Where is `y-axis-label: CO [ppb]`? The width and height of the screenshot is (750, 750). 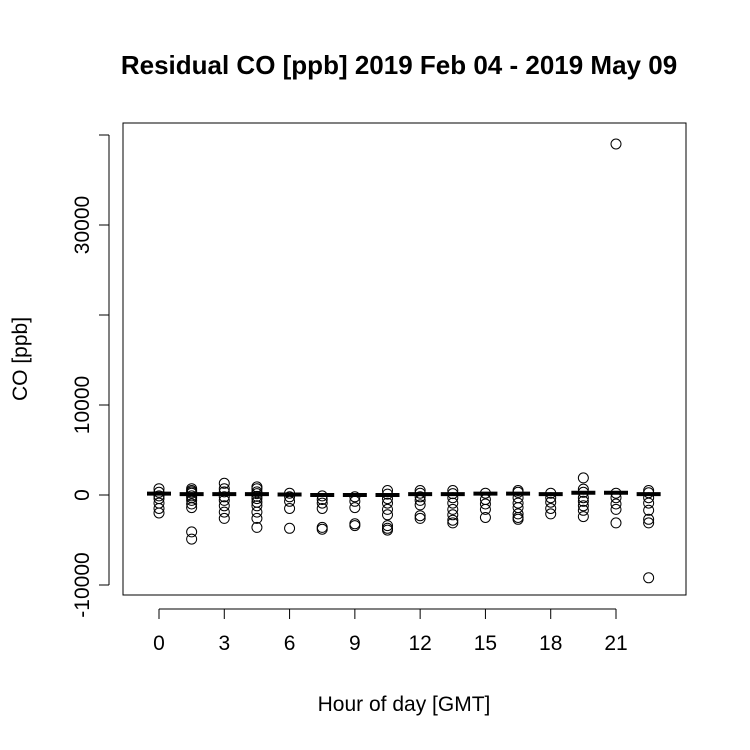 y-axis-label: CO [ppb] is located at coordinates (20, 359).